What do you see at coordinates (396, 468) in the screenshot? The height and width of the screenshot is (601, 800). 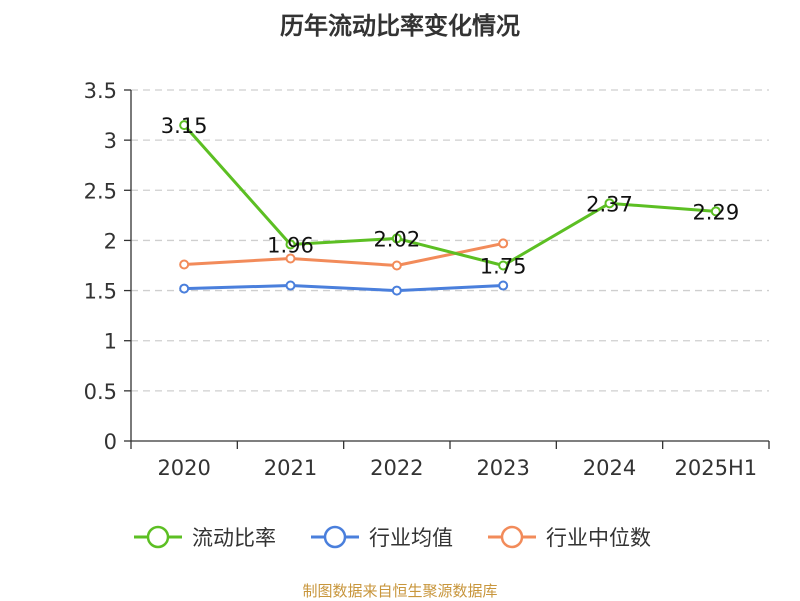 I see `x-tick-label: 2022` at bounding box center [396, 468].